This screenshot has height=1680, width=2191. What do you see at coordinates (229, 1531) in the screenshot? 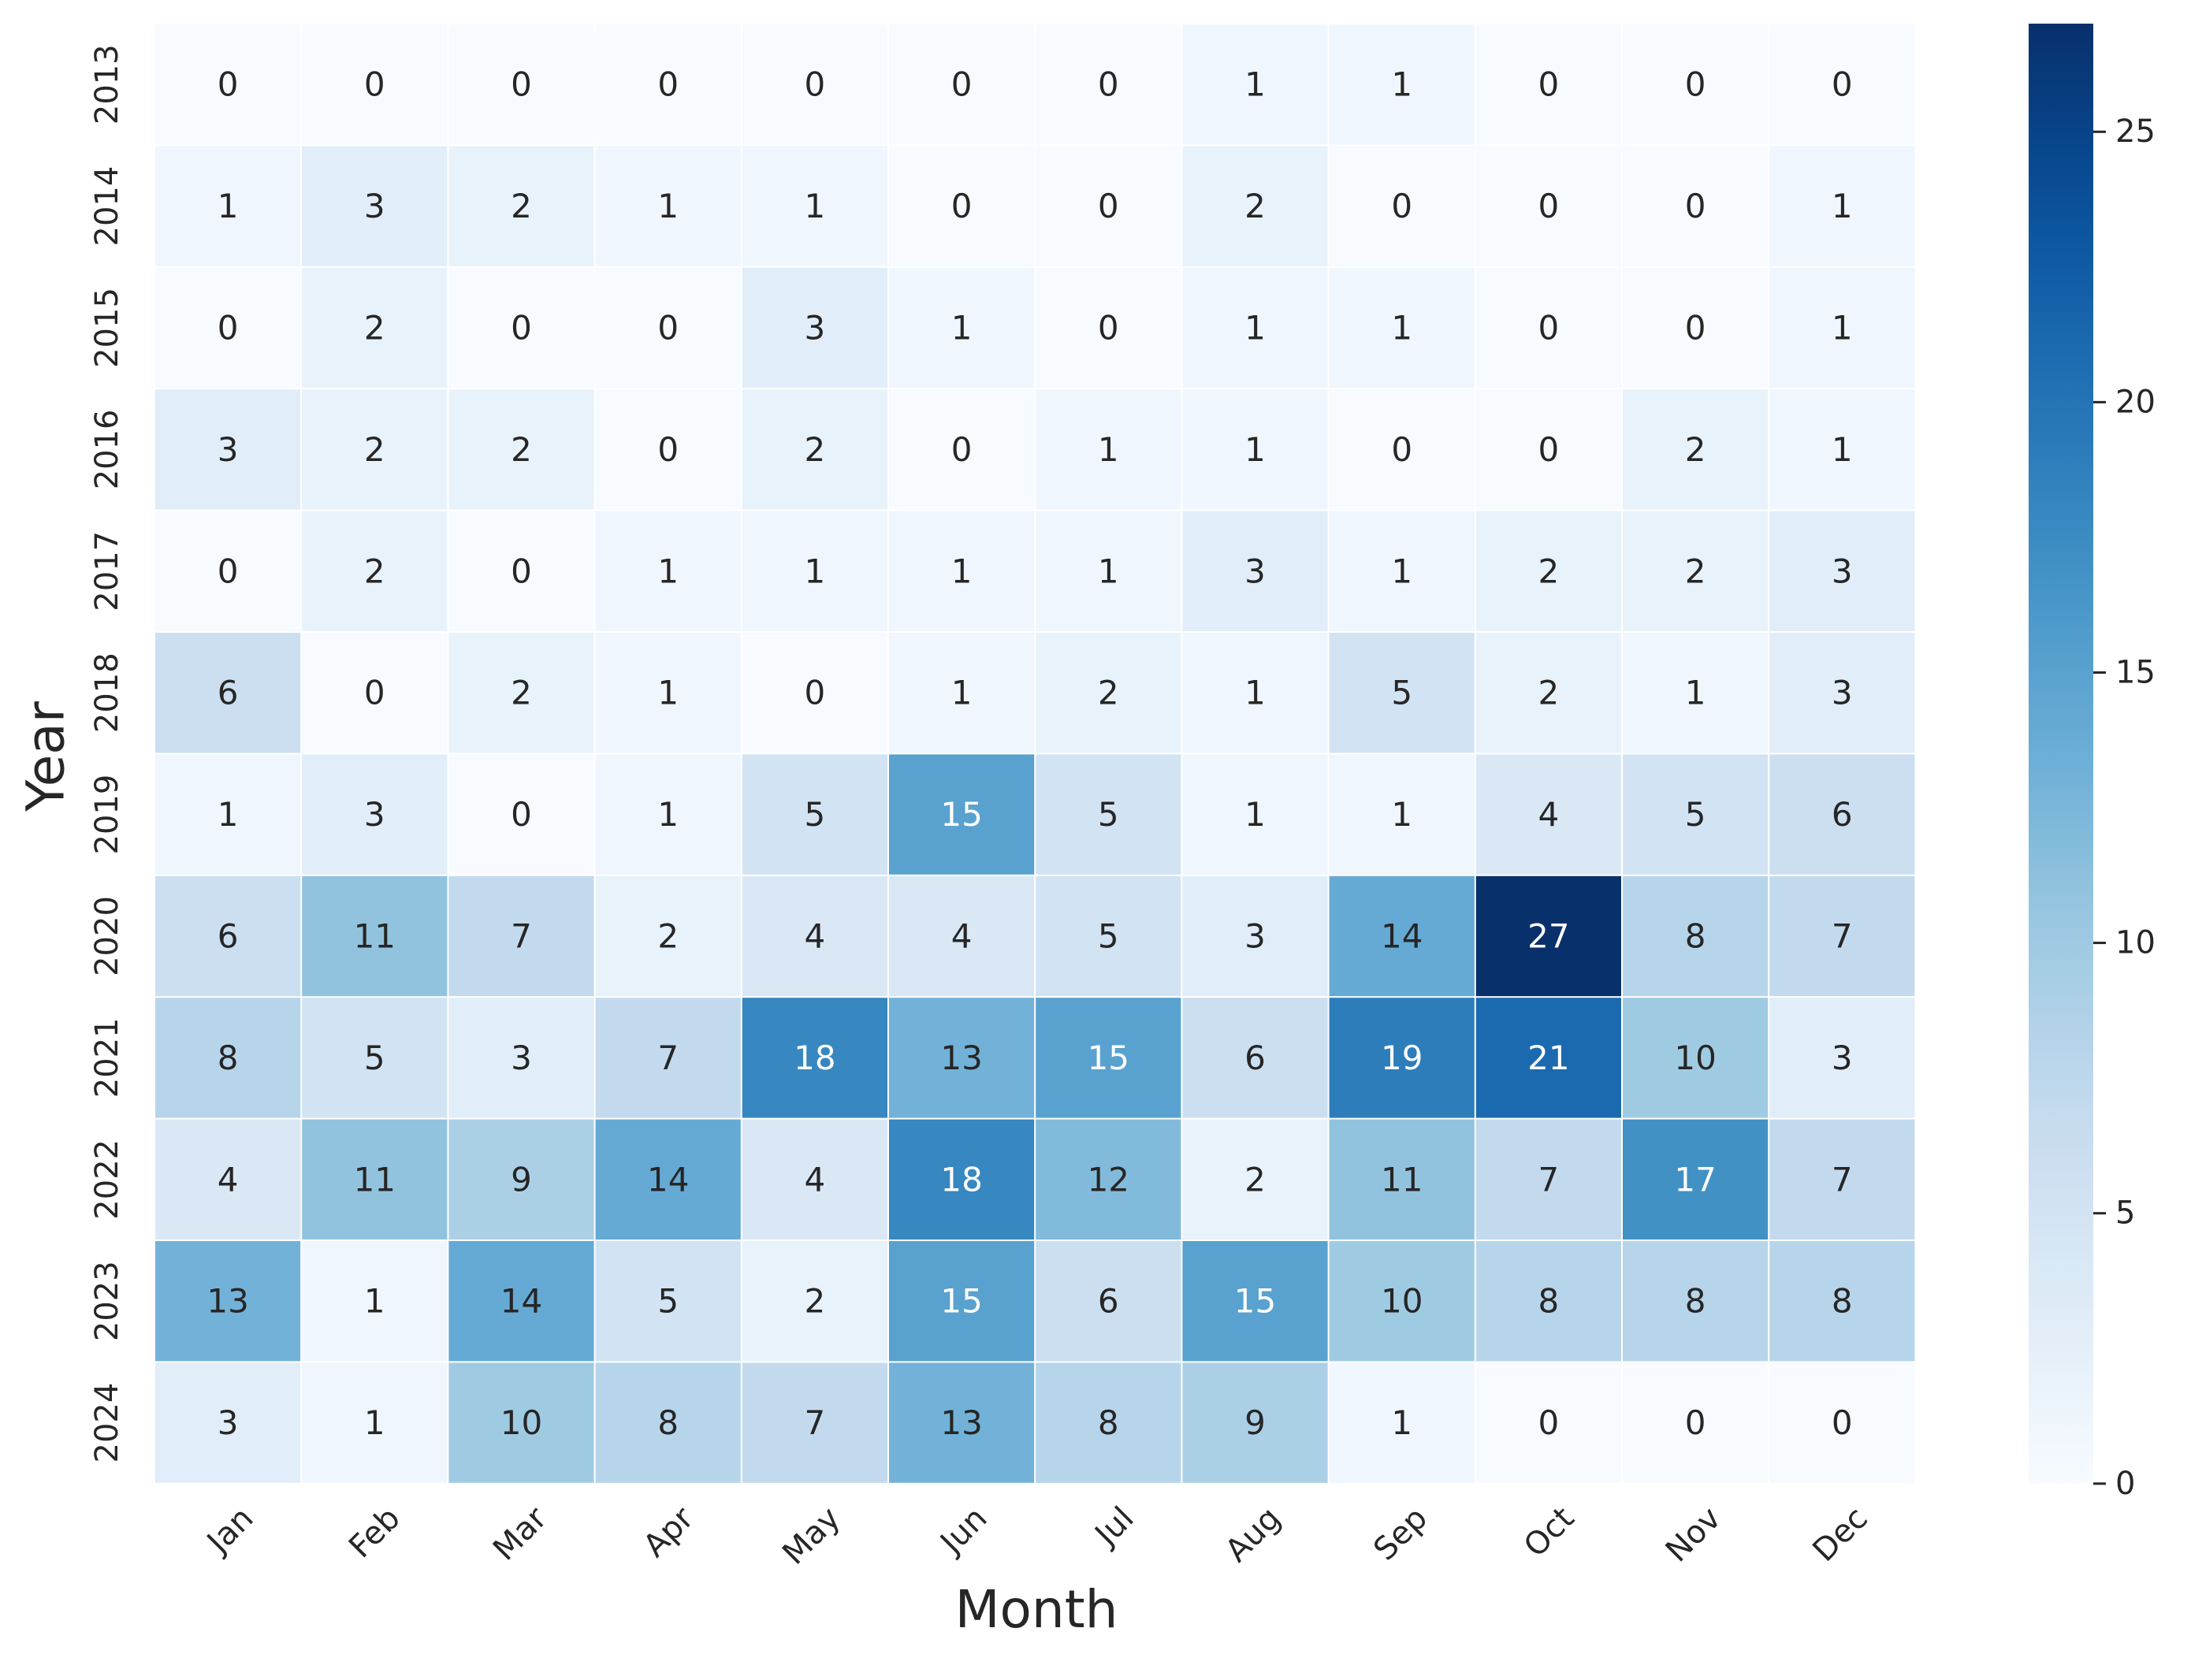
I see `x-tick-label: Jan` at bounding box center [229, 1531].